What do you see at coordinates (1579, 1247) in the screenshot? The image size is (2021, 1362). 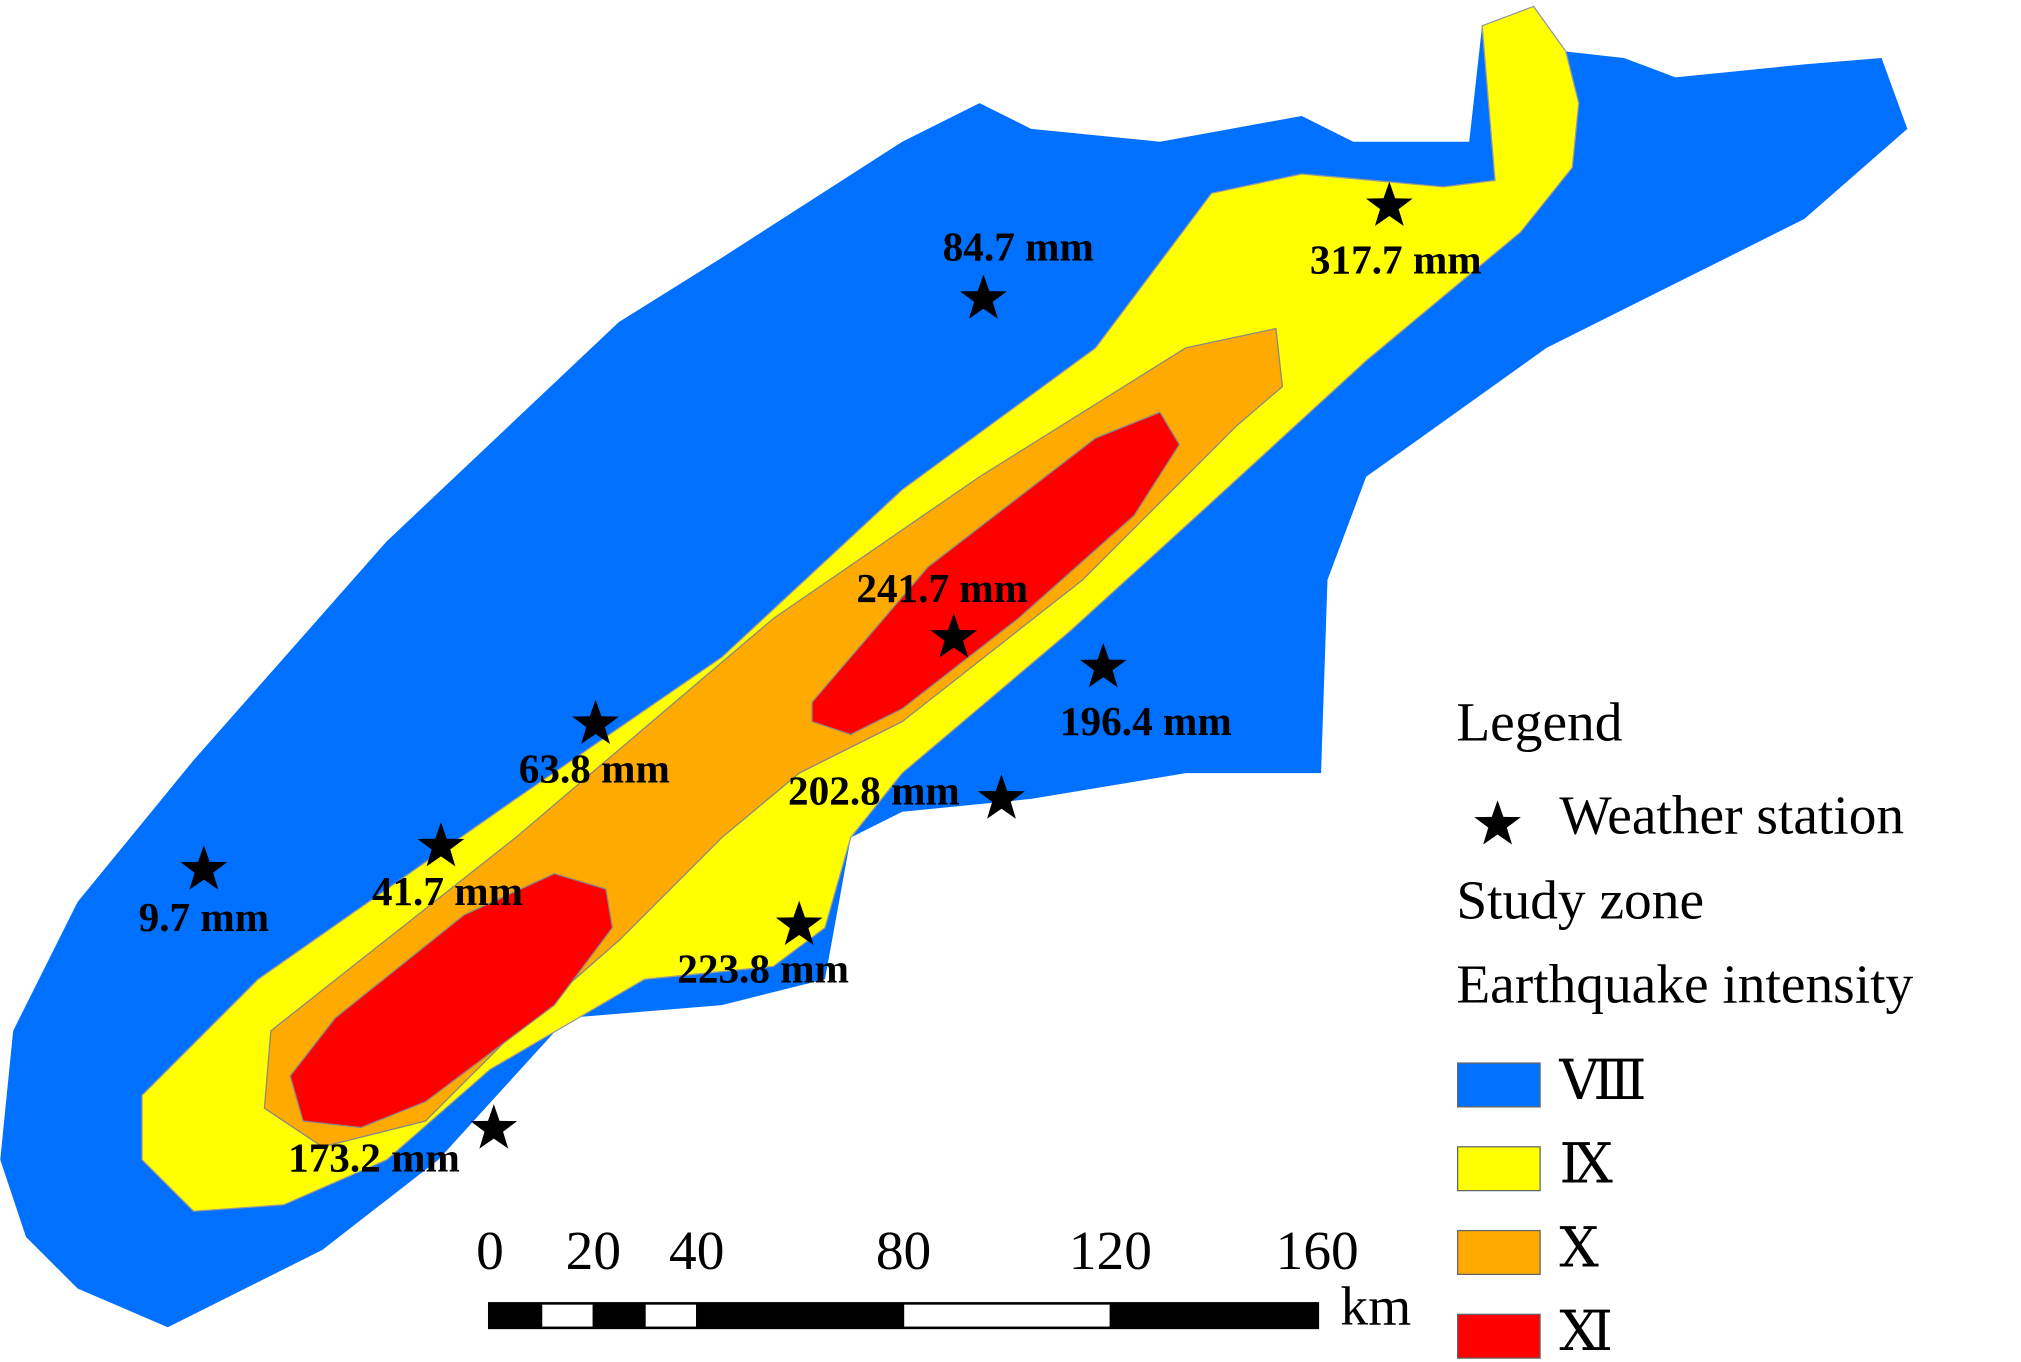 I see `legend-label: Ⅹ` at bounding box center [1579, 1247].